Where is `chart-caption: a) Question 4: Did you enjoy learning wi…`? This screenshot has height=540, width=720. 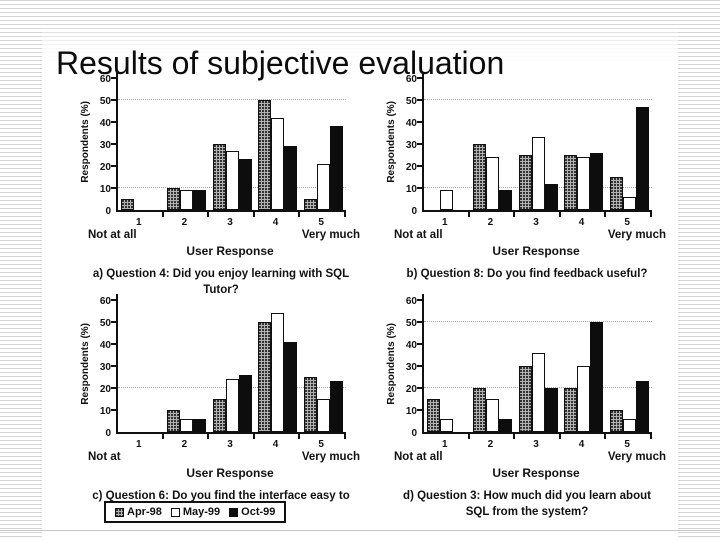 chart-caption: a) Question 4: Did you enjoy learning wi… is located at coordinates (221, 282).